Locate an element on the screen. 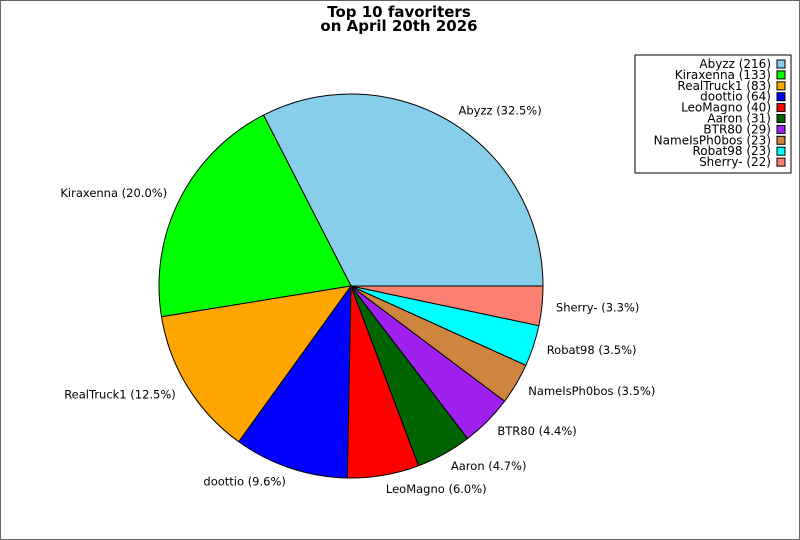  slice-label-robat98: Robat98 (3.5%) is located at coordinates (592, 350).